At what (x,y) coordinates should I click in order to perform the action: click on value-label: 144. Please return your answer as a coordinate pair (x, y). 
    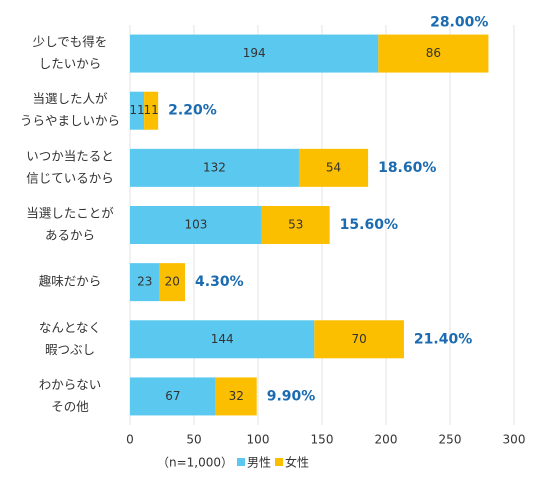
    Looking at the image, I should click on (222, 339).